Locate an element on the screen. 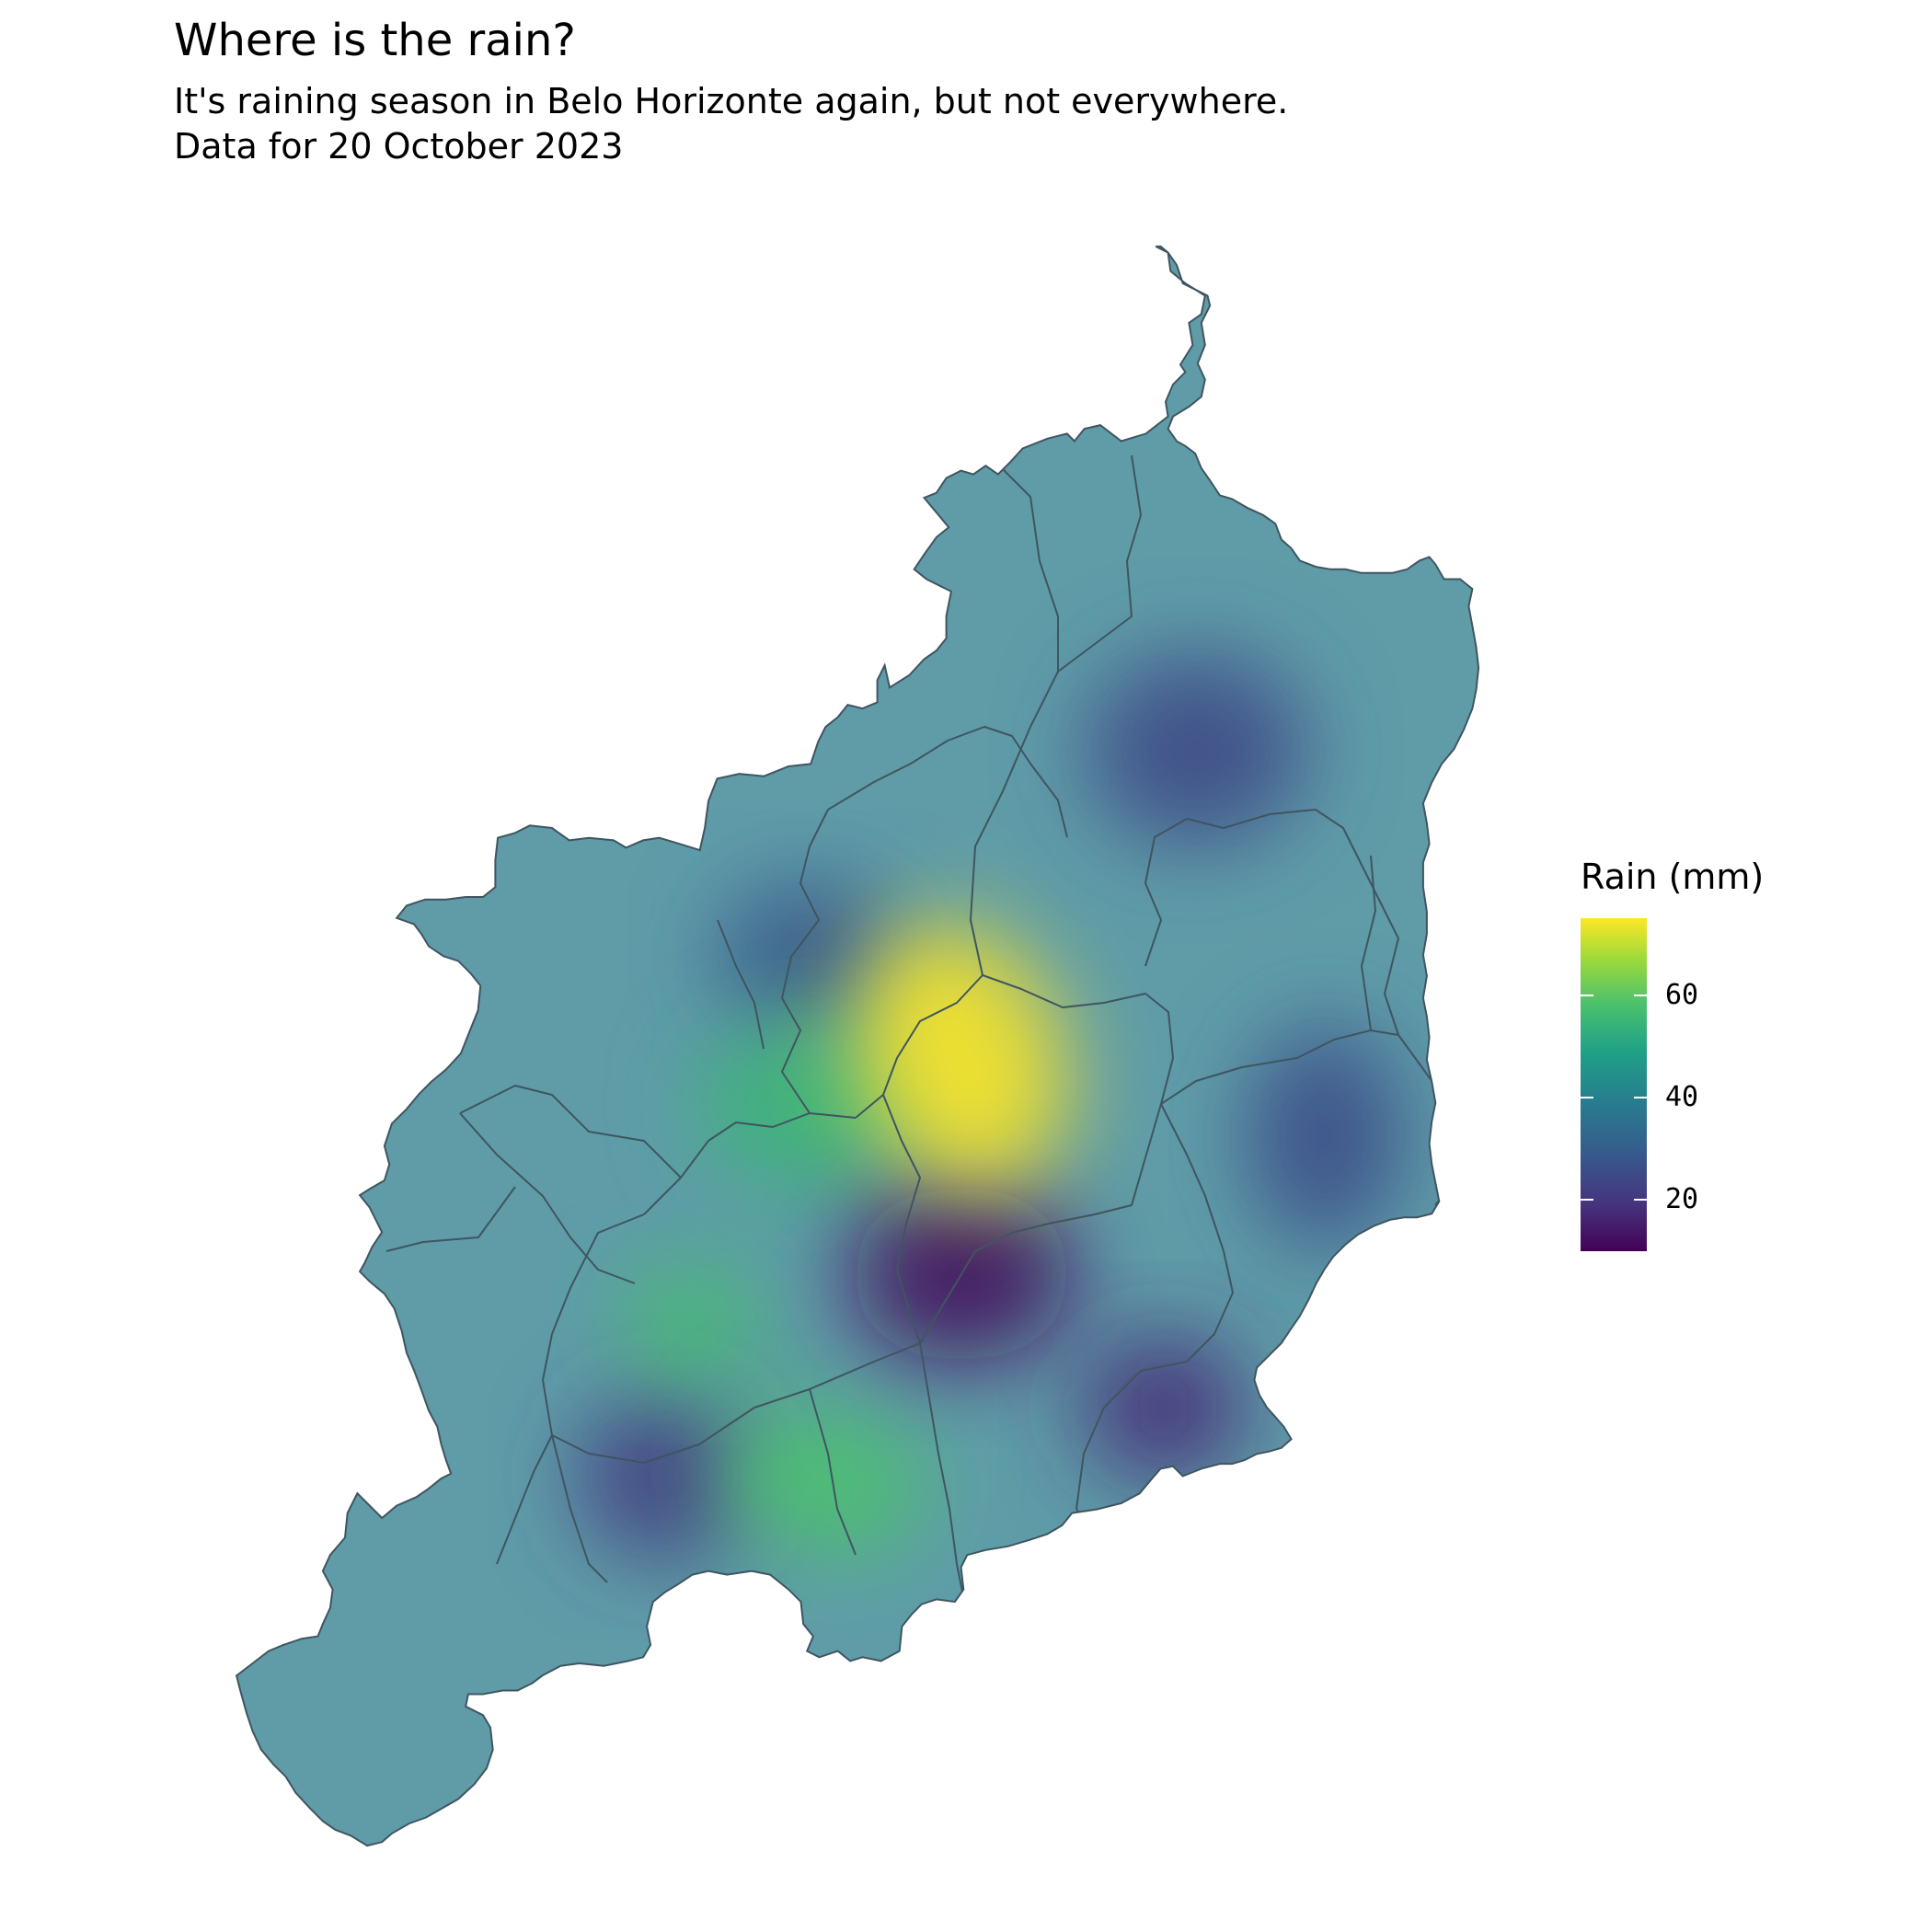 Image resolution: width=1932 pixels, height=1932 pixels. map-title: Where is the rain? is located at coordinates (375, 40).